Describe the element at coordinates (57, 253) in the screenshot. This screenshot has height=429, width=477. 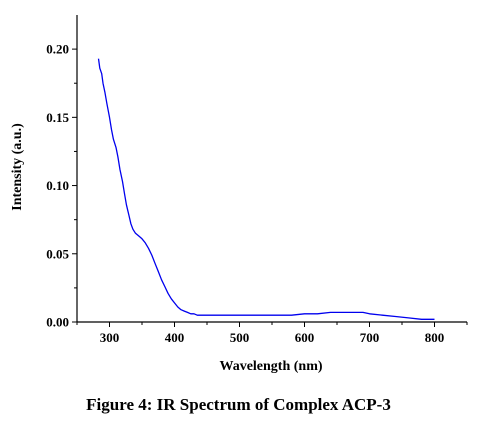
I see `y-tick-label: 0.05` at that location.